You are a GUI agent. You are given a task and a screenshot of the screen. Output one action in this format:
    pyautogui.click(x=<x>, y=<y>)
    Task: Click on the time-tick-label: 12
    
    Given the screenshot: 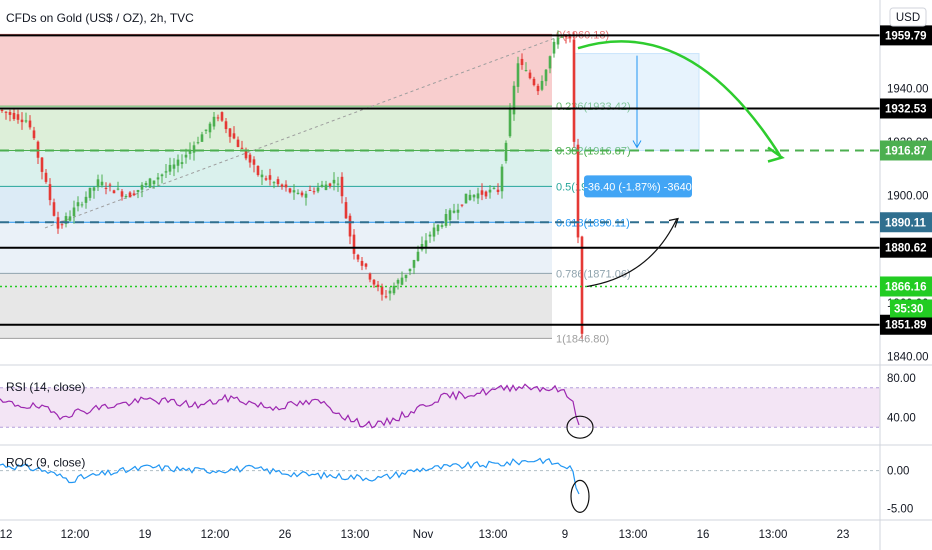 What is the action you would take?
    pyautogui.click(x=6, y=535)
    